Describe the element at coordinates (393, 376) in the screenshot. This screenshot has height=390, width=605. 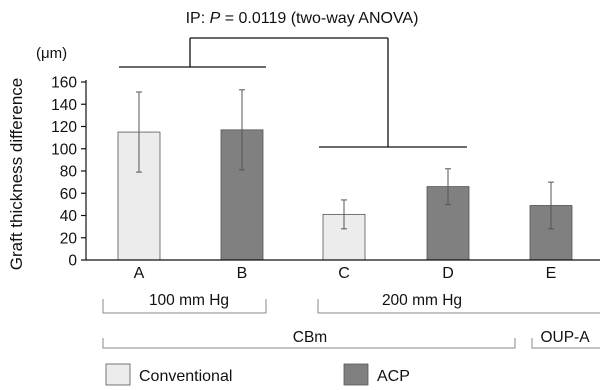
I see `legend-label-1: ACP` at that location.